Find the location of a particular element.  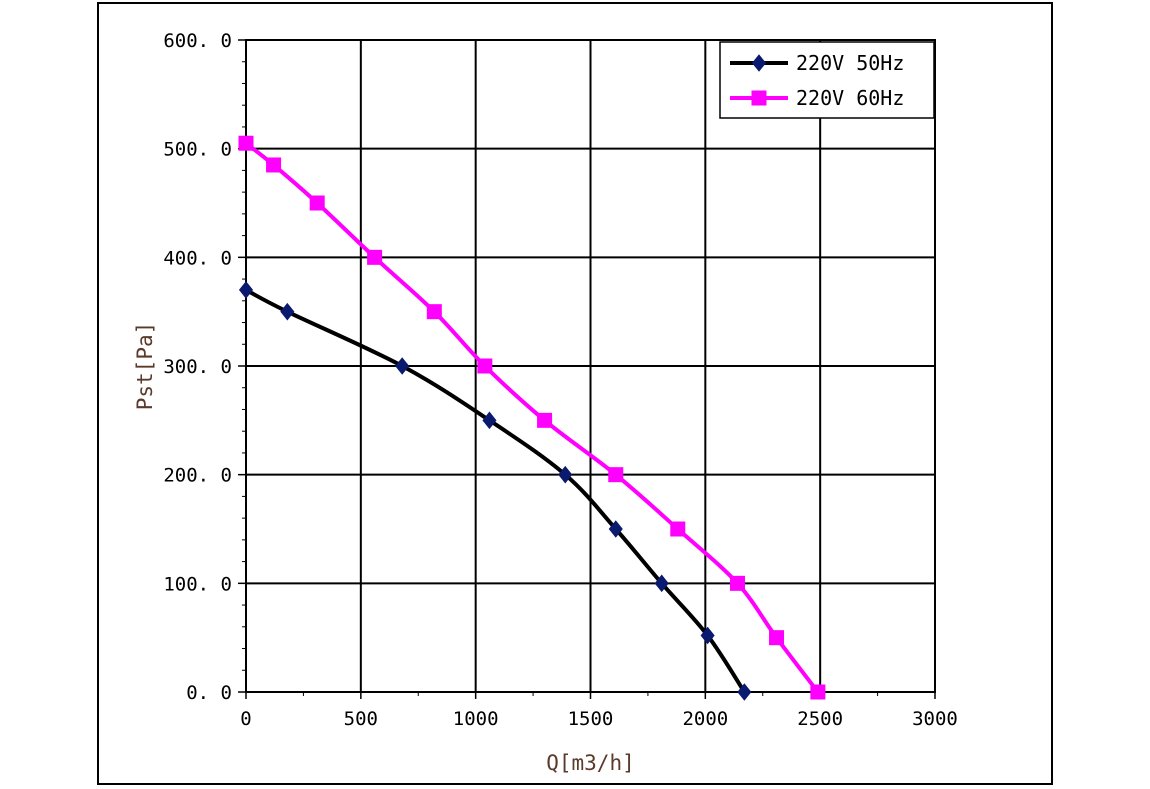

y-tick-label: 0. 0 is located at coordinates (209, 693).